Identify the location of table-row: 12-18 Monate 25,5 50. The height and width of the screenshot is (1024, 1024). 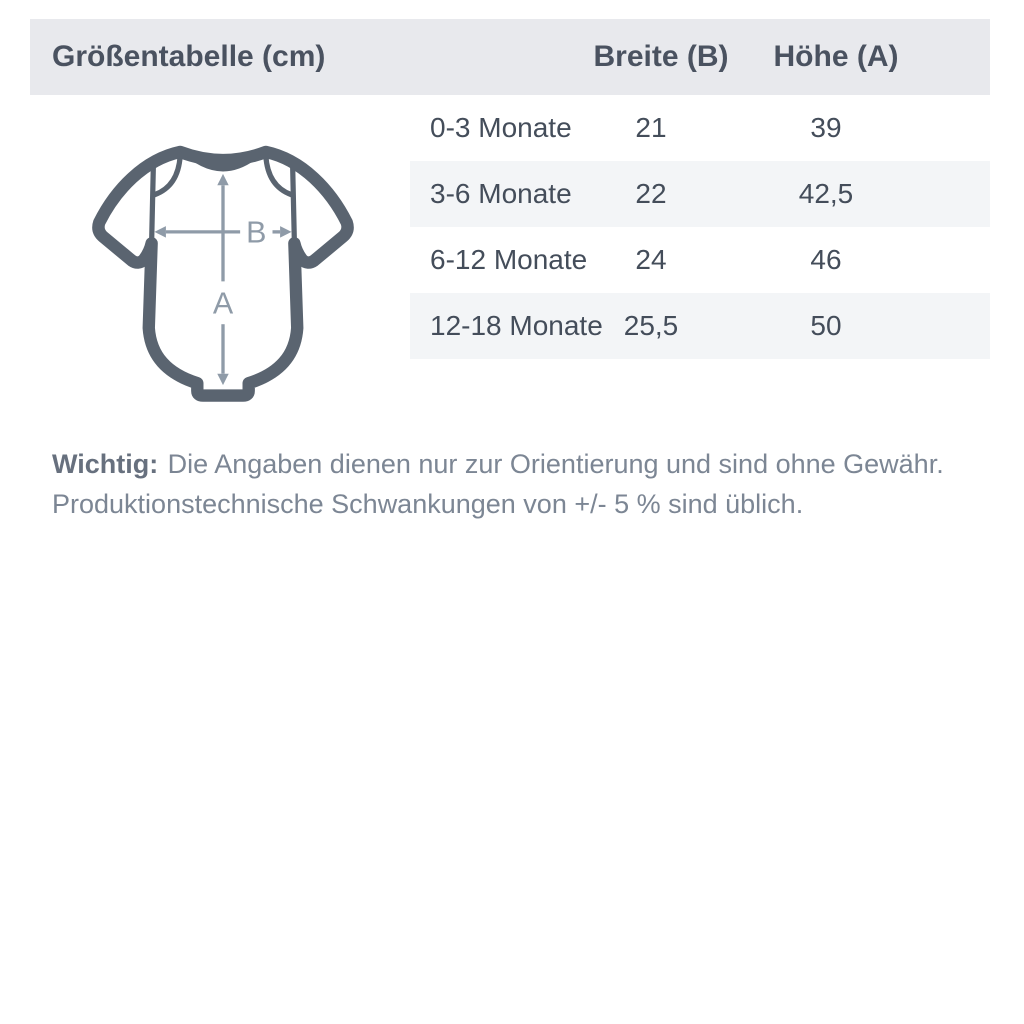
(700, 326).